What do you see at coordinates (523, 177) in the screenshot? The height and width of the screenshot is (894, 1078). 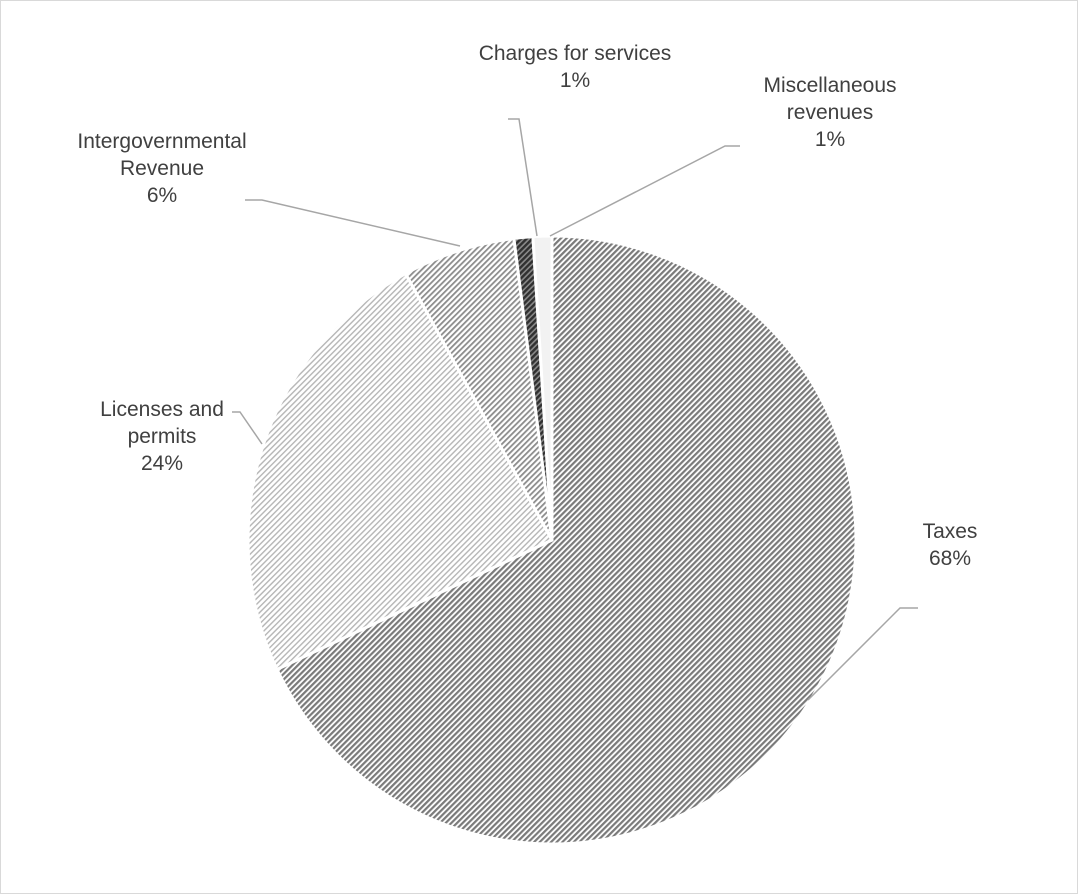 I see `leader-line-charges-for-services` at bounding box center [523, 177].